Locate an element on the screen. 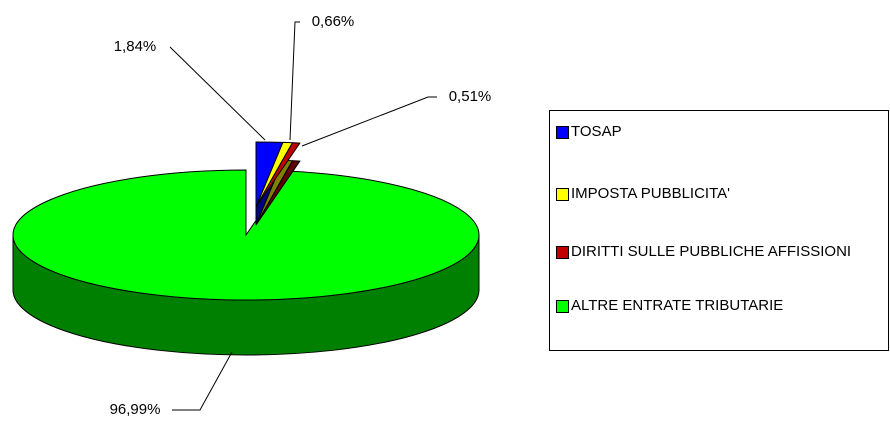 This screenshot has height=421, width=890. legend-label: DIRITTI SULLE PUBBLICHE AFFISSIONI is located at coordinates (711, 251).